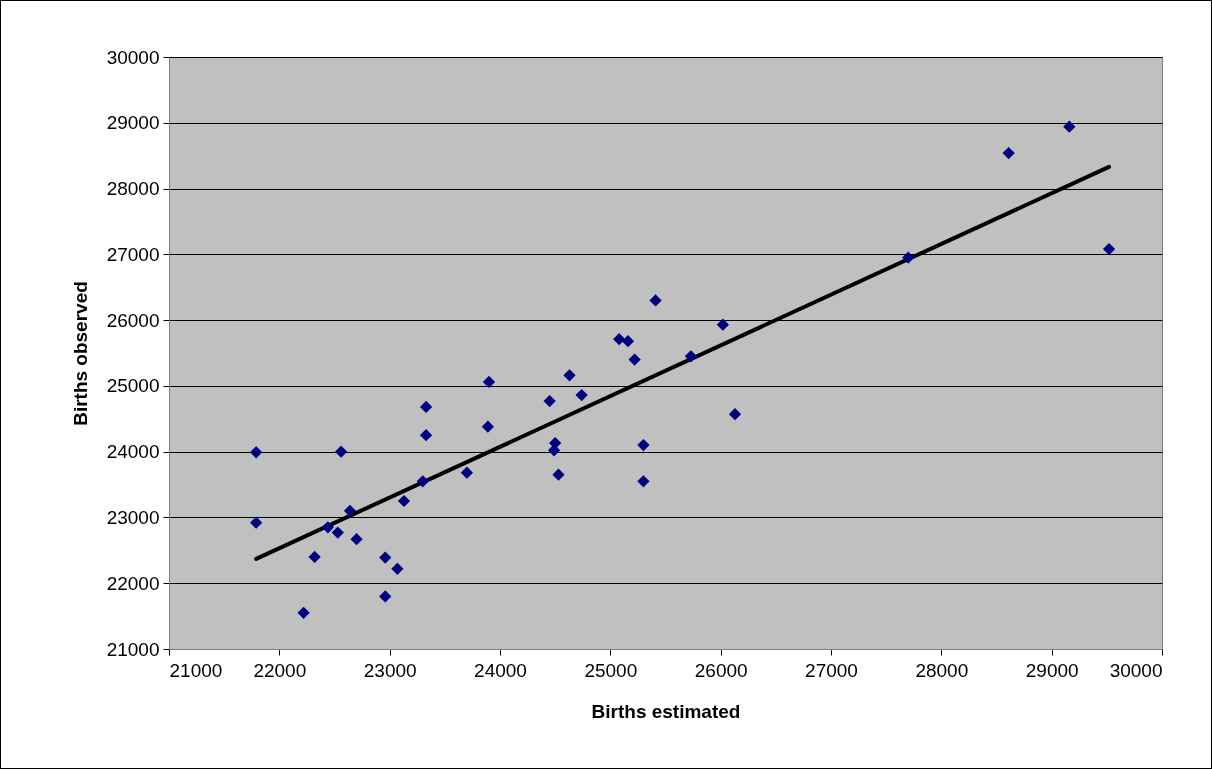 This screenshot has width=1212, height=769. I want to click on x-tick-label: 26000, so click(721, 670).